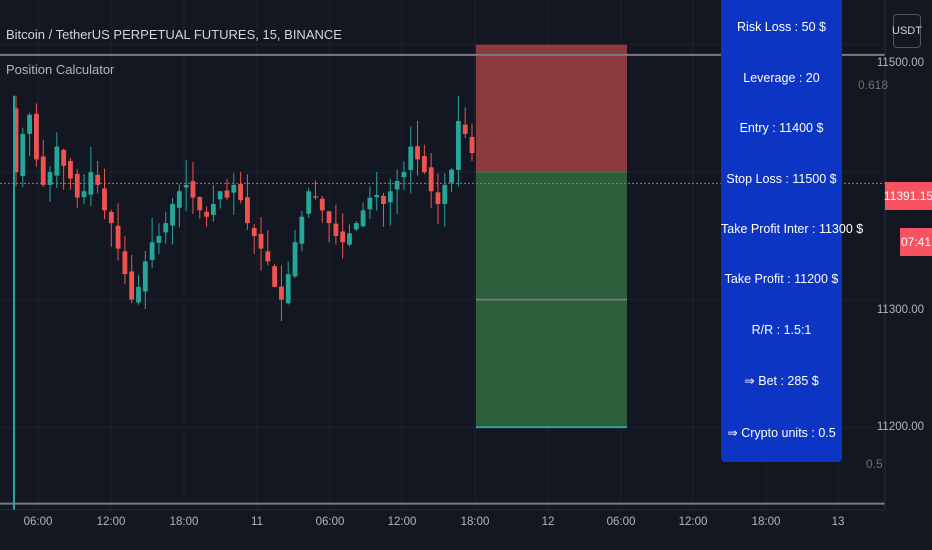  What do you see at coordinates (781, 381) in the screenshot?
I see `bet-value: ⇒ Bet : 285 $` at bounding box center [781, 381].